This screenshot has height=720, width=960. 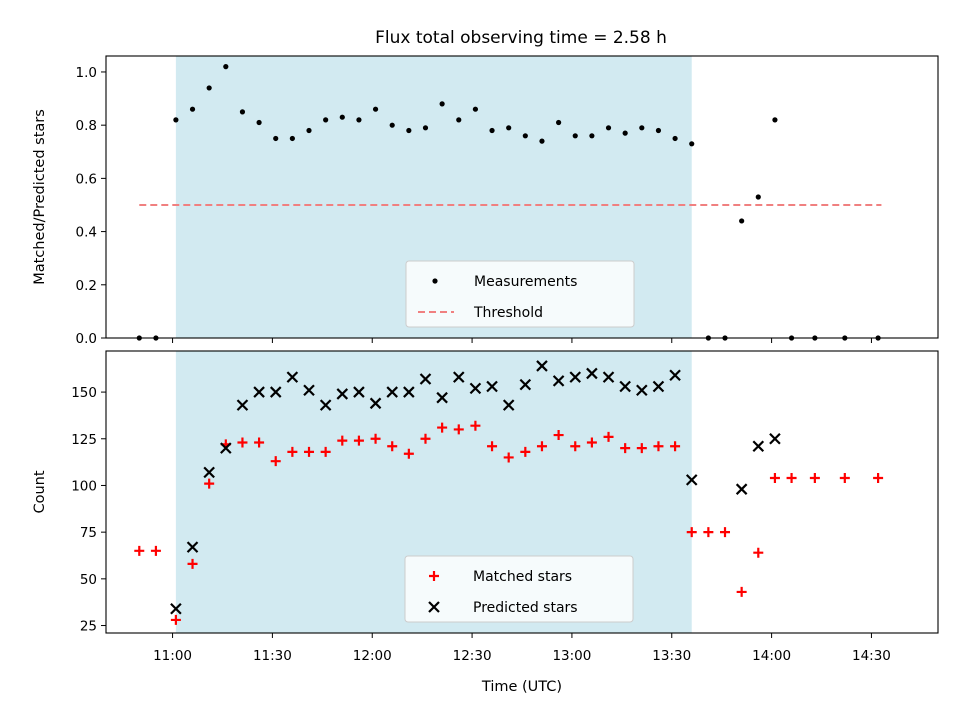 What do you see at coordinates (86, 126) in the screenshot?
I see `y-tick-label: 0.8` at bounding box center [86, 126].